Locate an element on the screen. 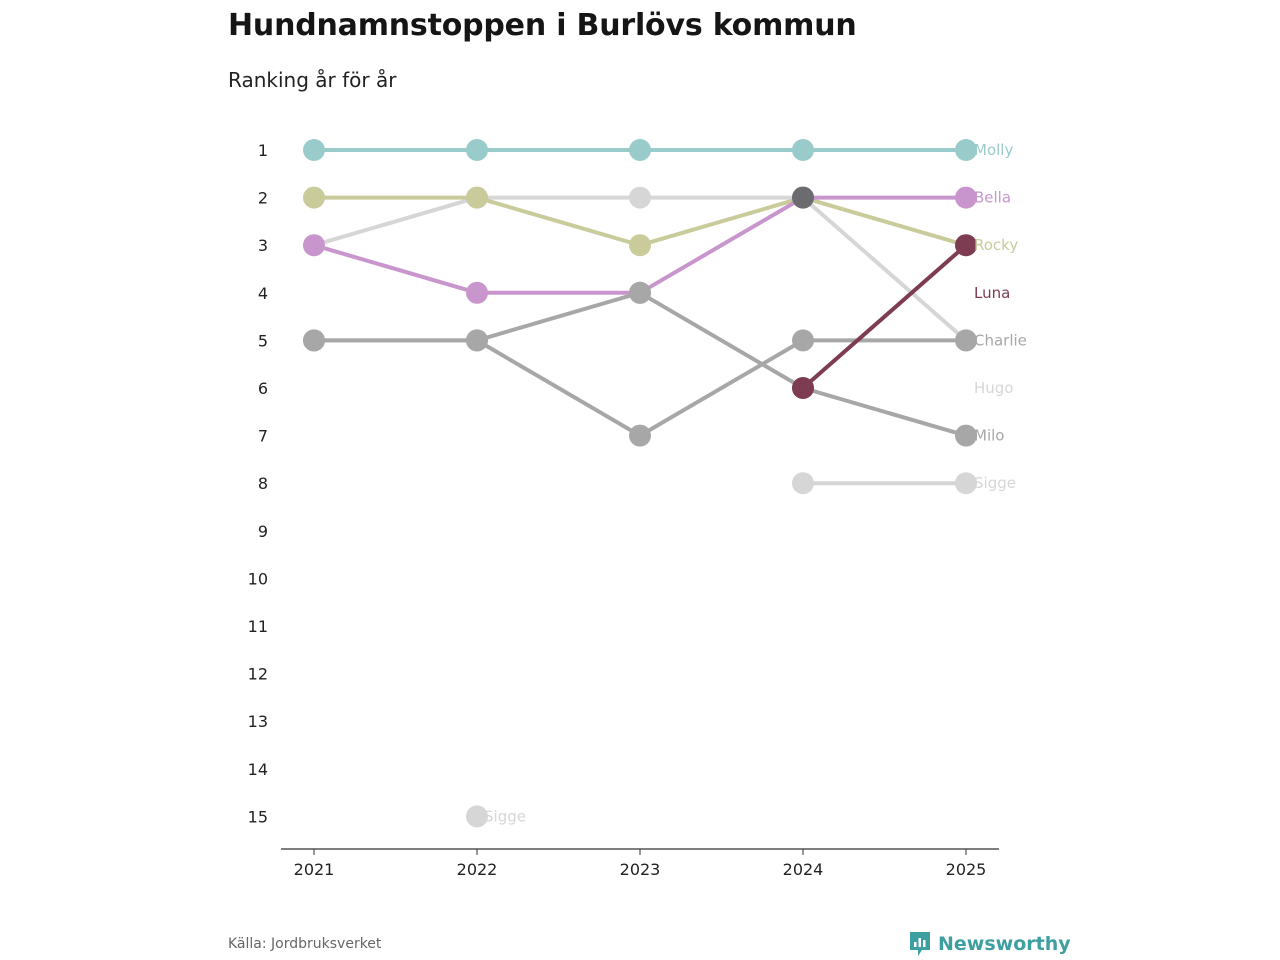 The image size is (1280, 960). data-point-hugo is located at coordinates (640, 197).